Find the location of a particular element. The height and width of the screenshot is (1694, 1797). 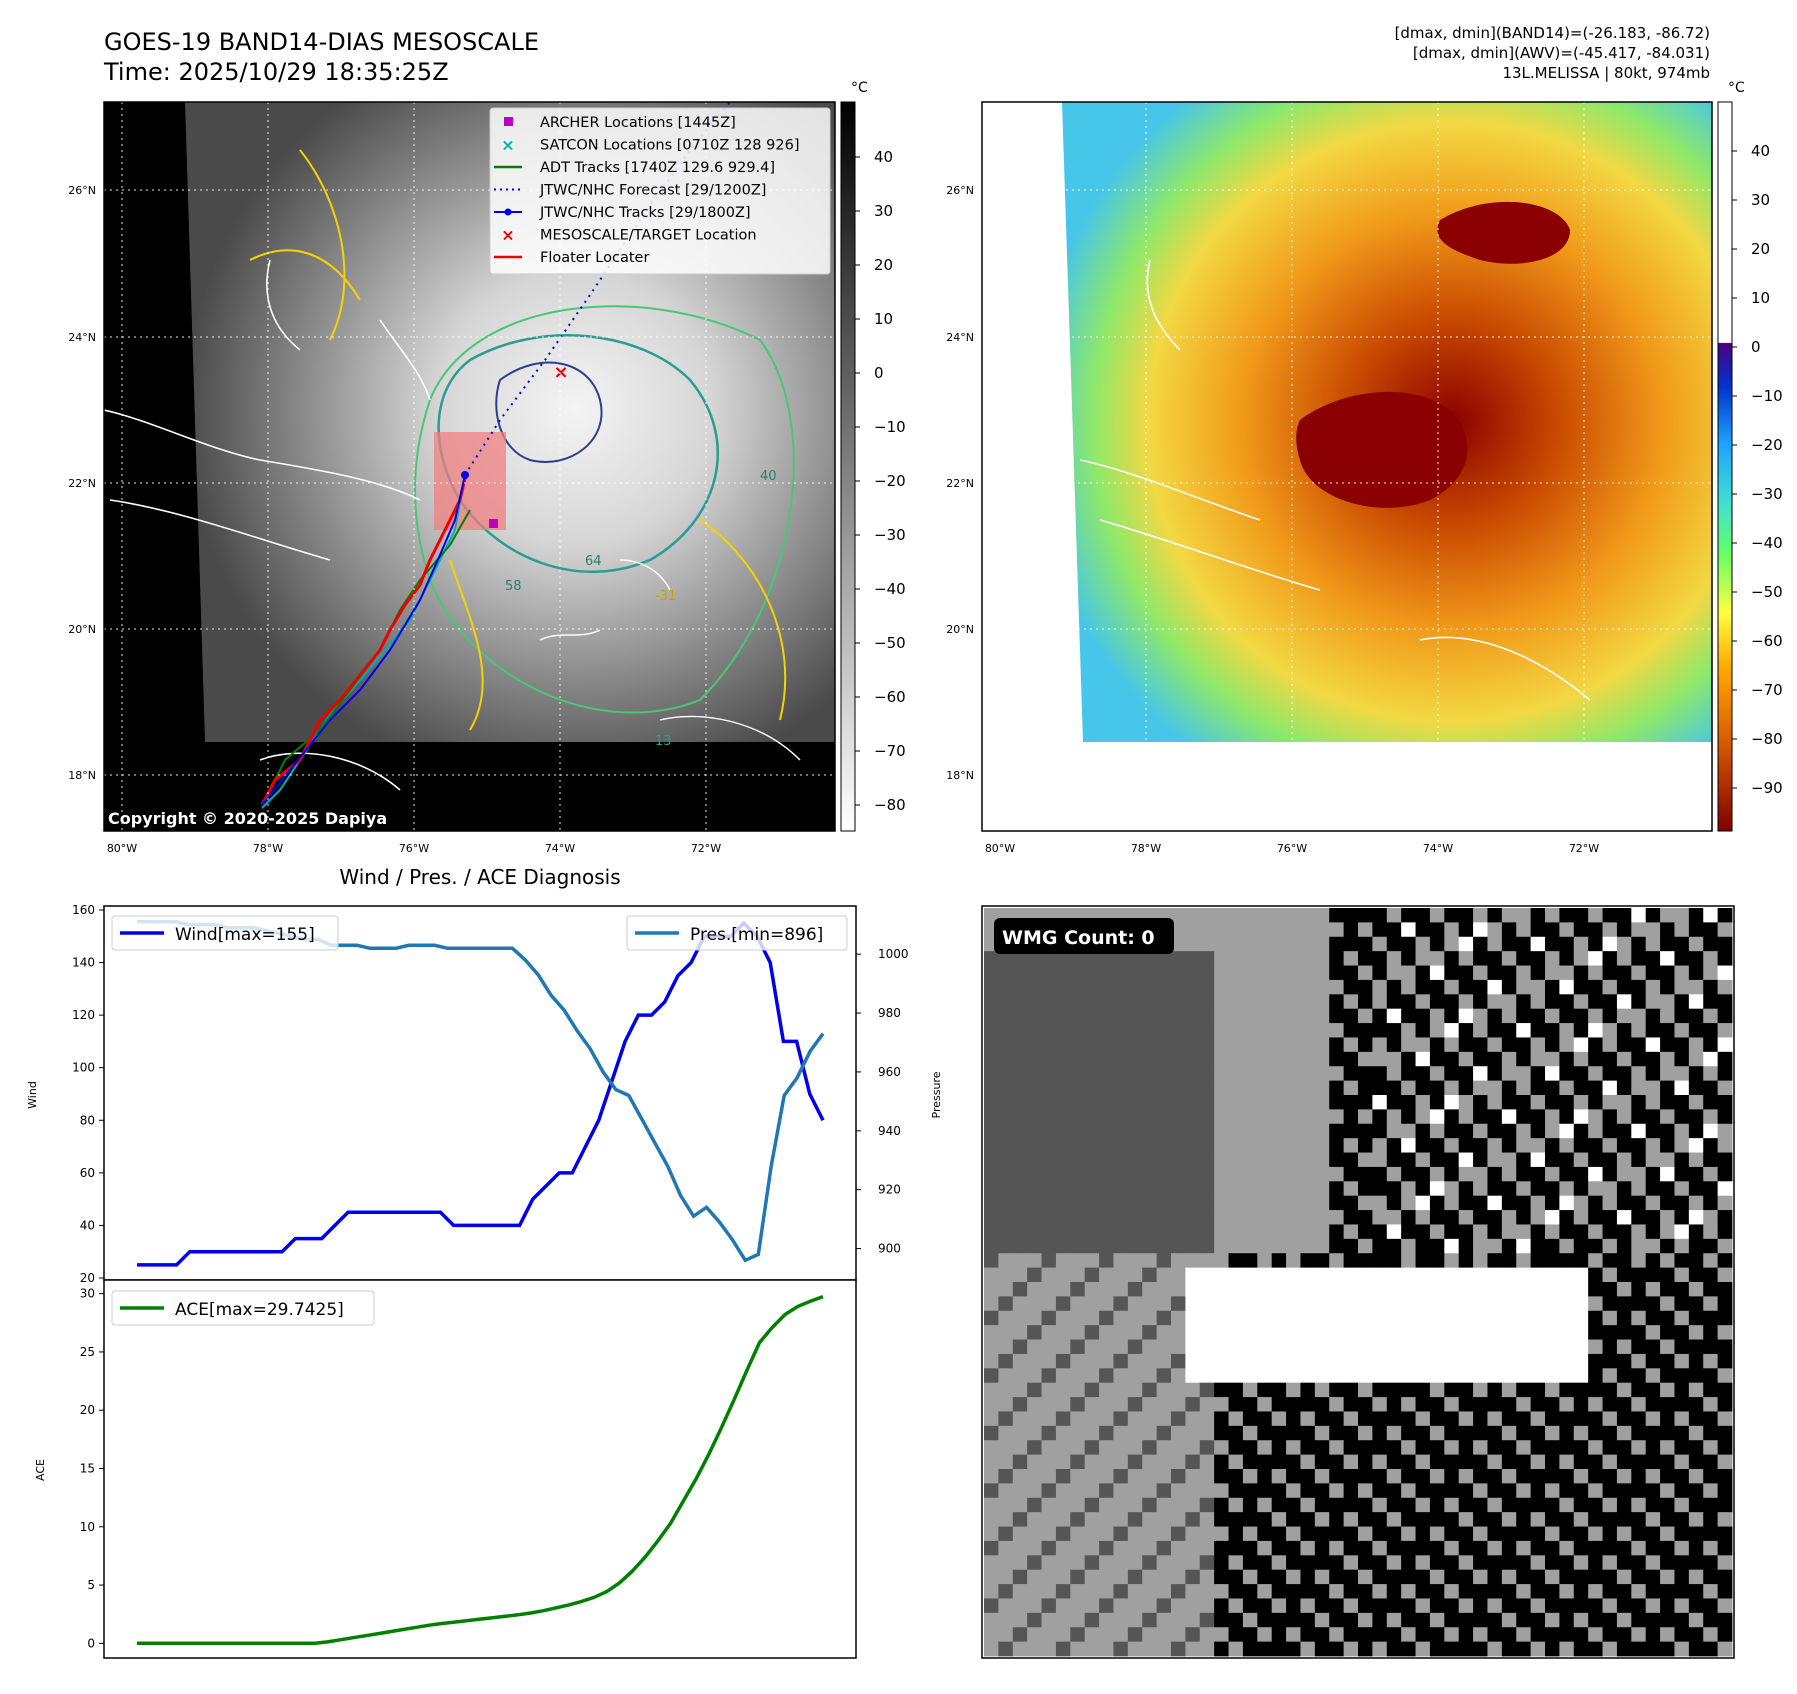

legend-x-icon: × is located at coordinates (507, 145).